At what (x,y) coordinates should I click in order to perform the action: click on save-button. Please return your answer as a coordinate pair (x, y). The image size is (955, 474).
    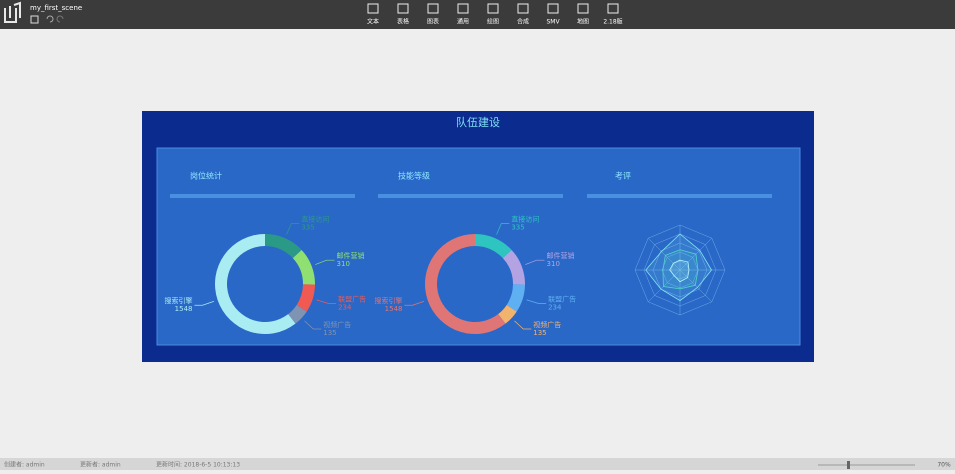
    Looking at the image, I should click on (34, 19).